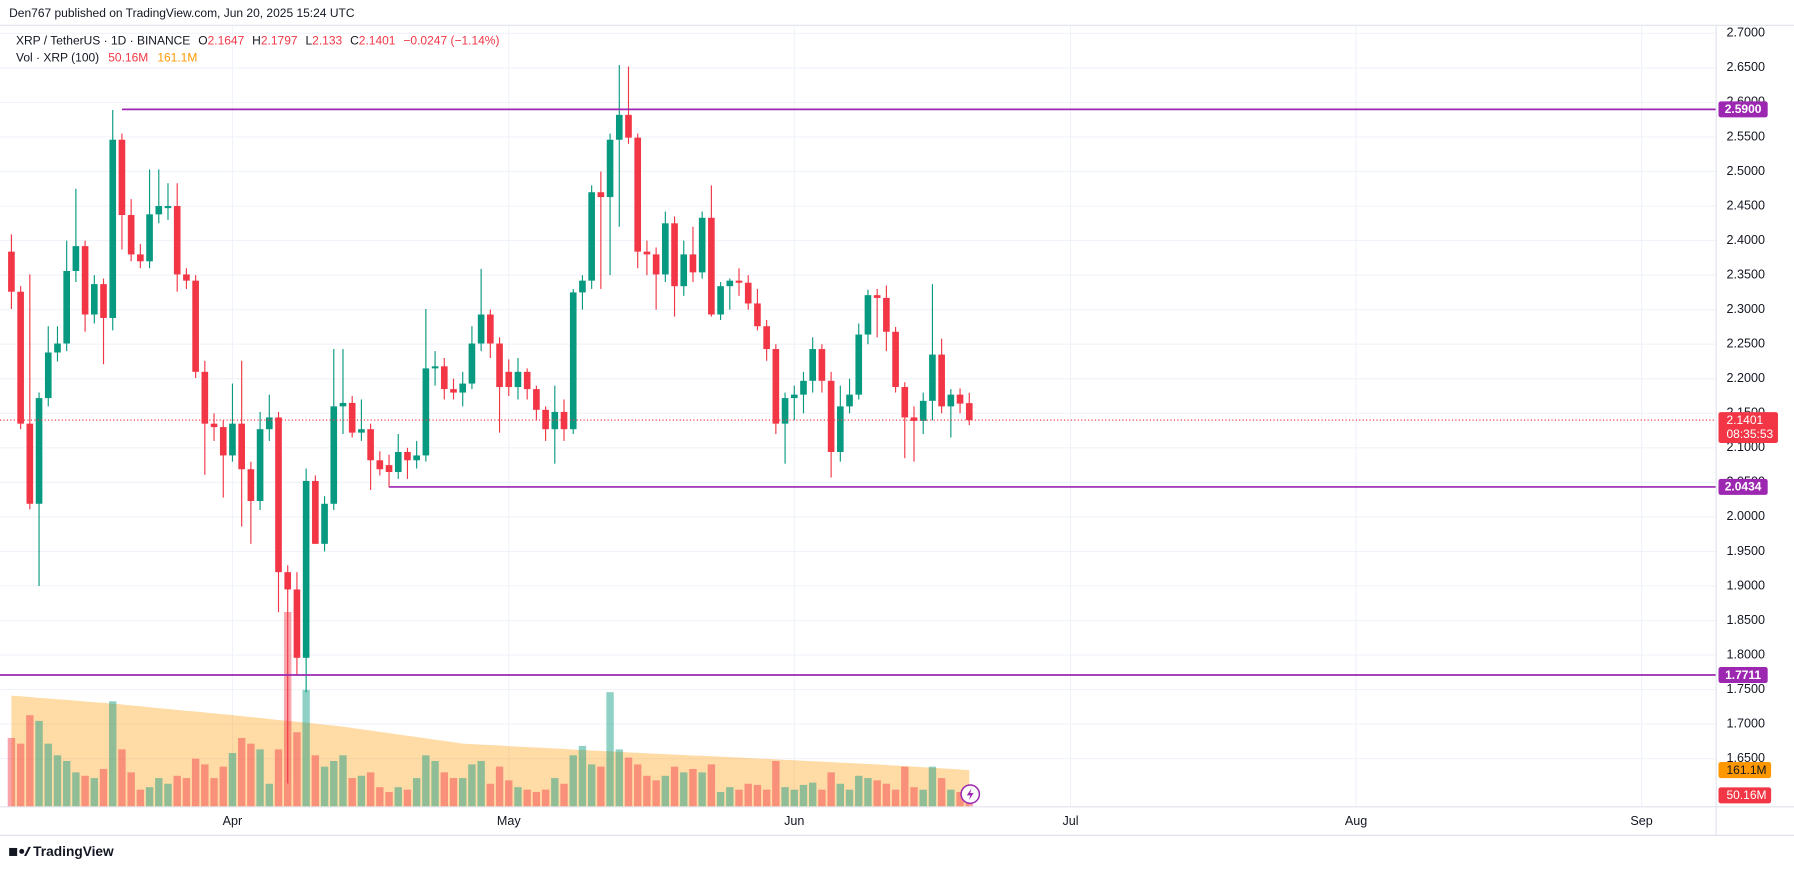 The height and width of the screenshot is (871, 1794). What do you see at coordinates (1745, 240) in the screenshot?
I see `y-tick-label: 2.4000` at bounding box center [1745, 240].